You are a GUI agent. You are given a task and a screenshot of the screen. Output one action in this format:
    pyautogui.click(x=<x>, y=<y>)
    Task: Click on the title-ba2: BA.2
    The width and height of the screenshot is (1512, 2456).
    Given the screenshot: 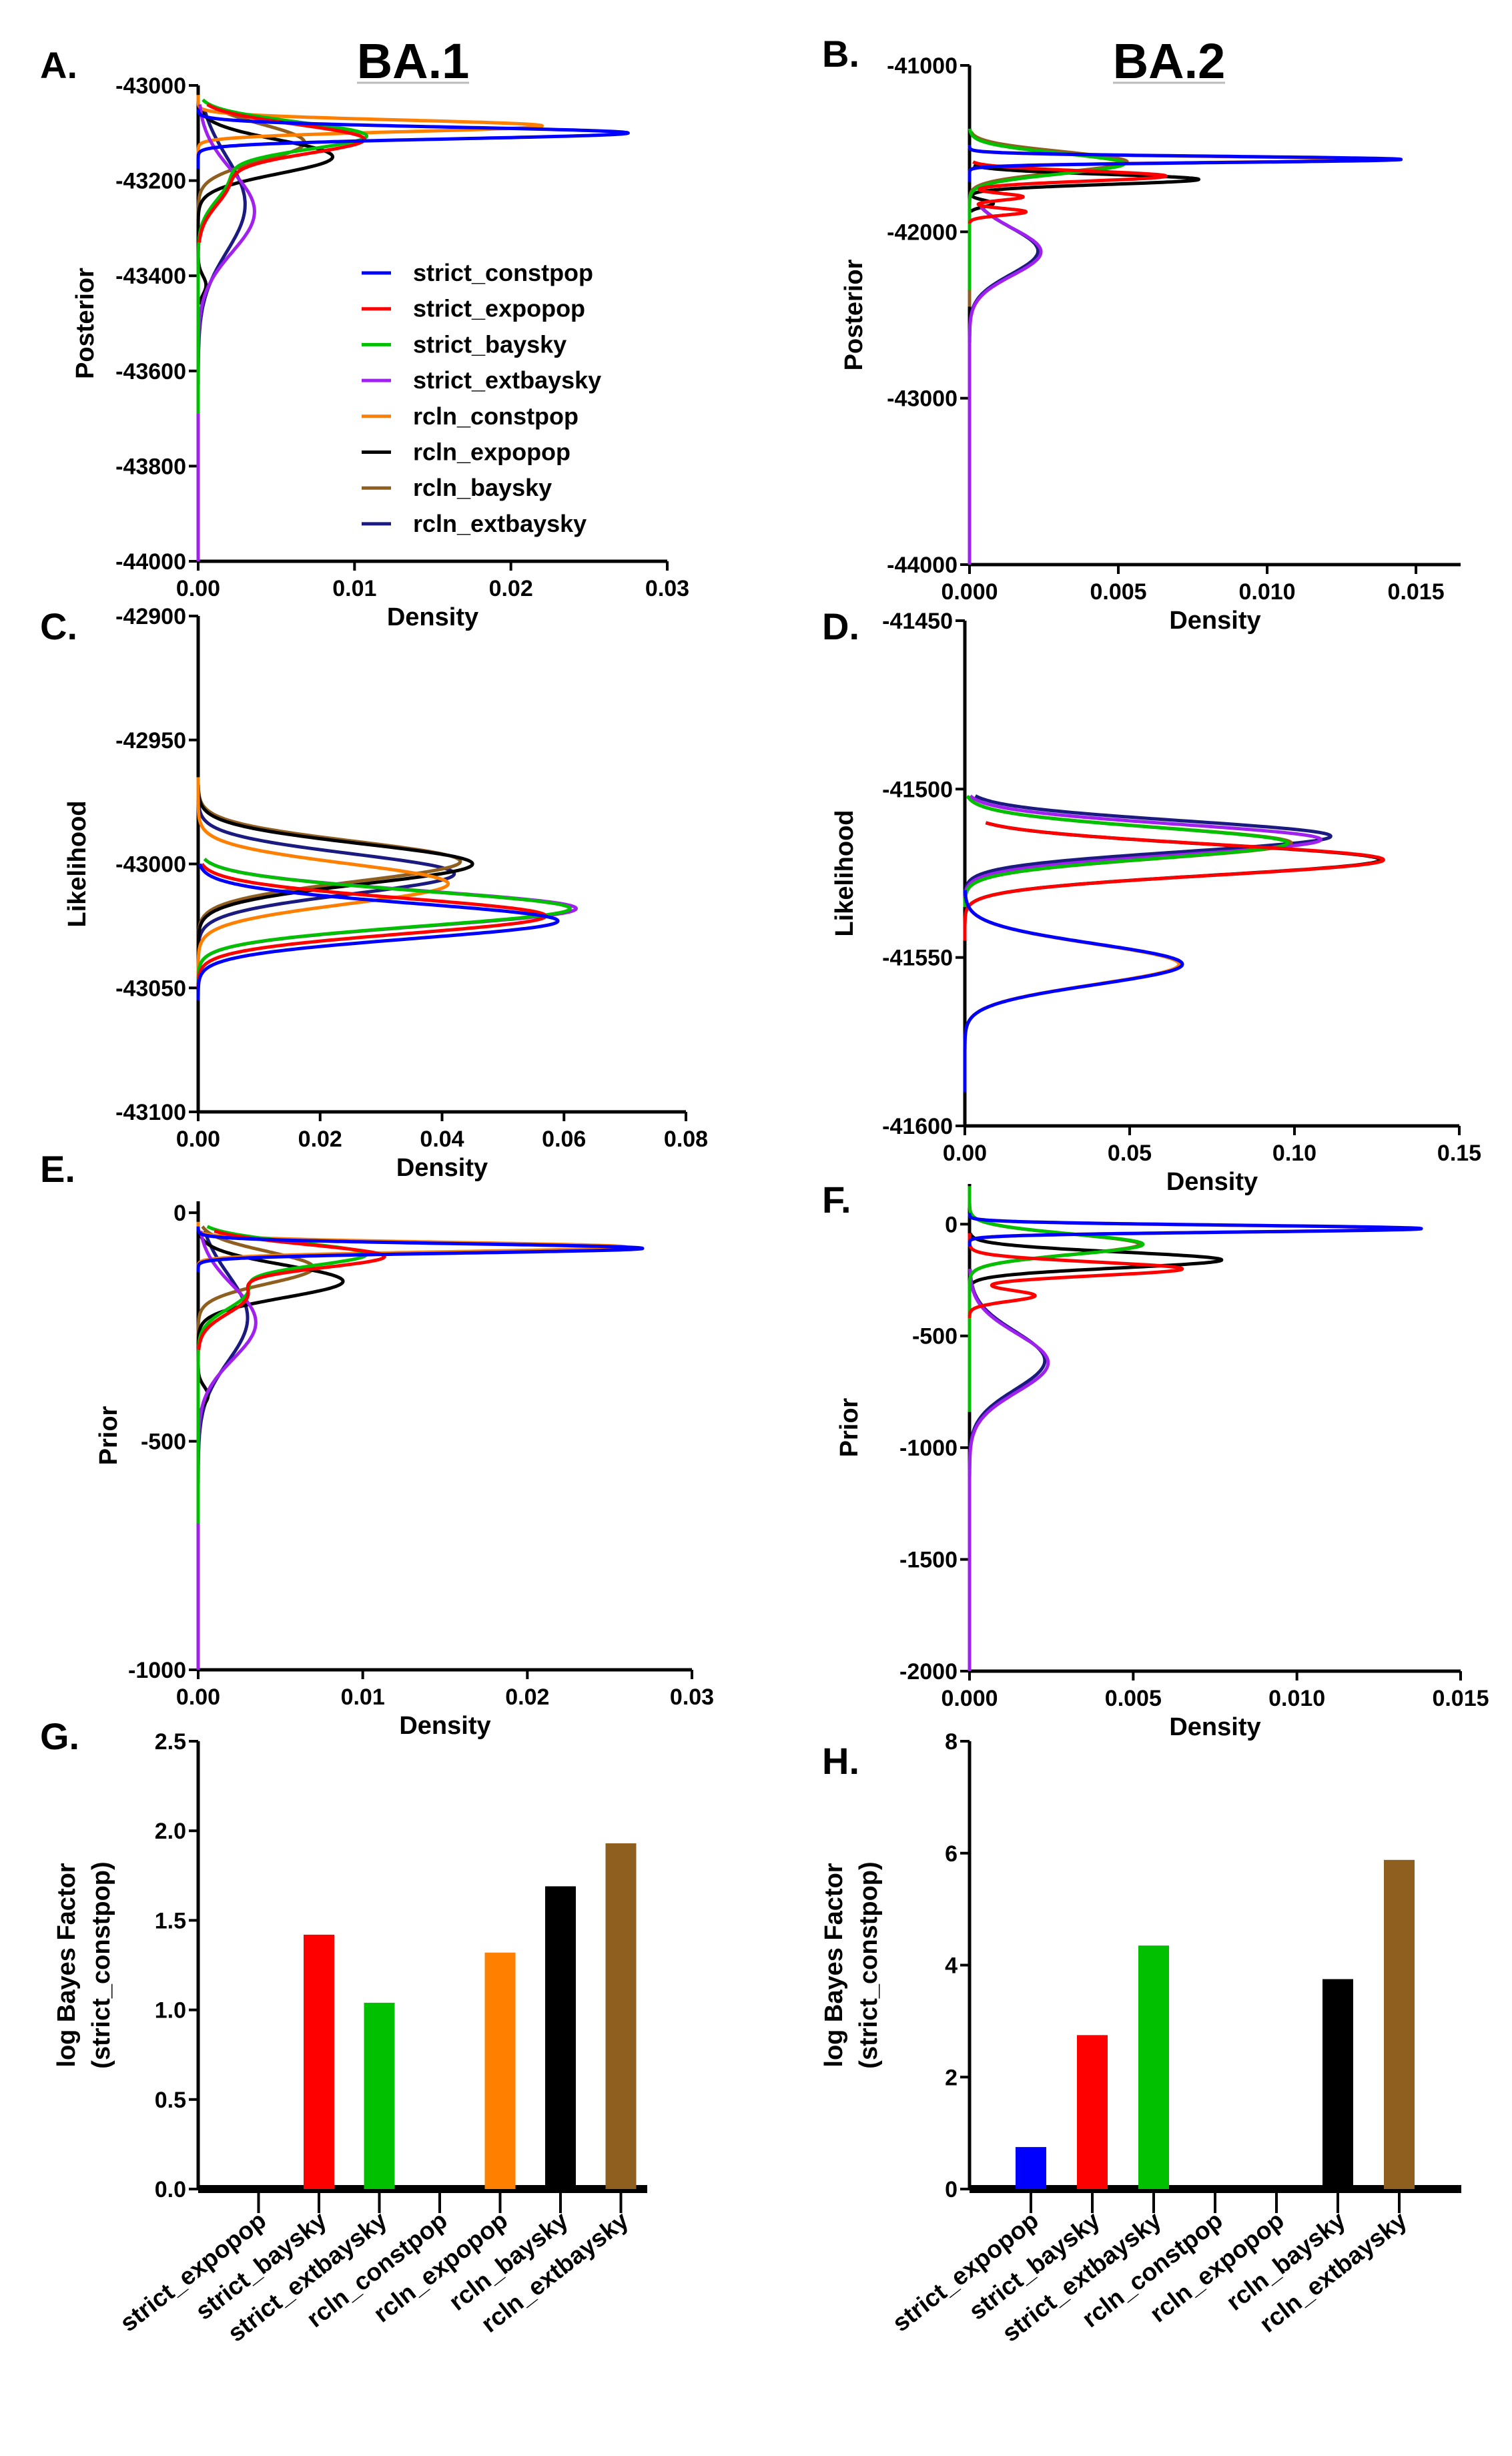 What is the action you would take?
    pyautogui.click(x=1169, y=61)
    